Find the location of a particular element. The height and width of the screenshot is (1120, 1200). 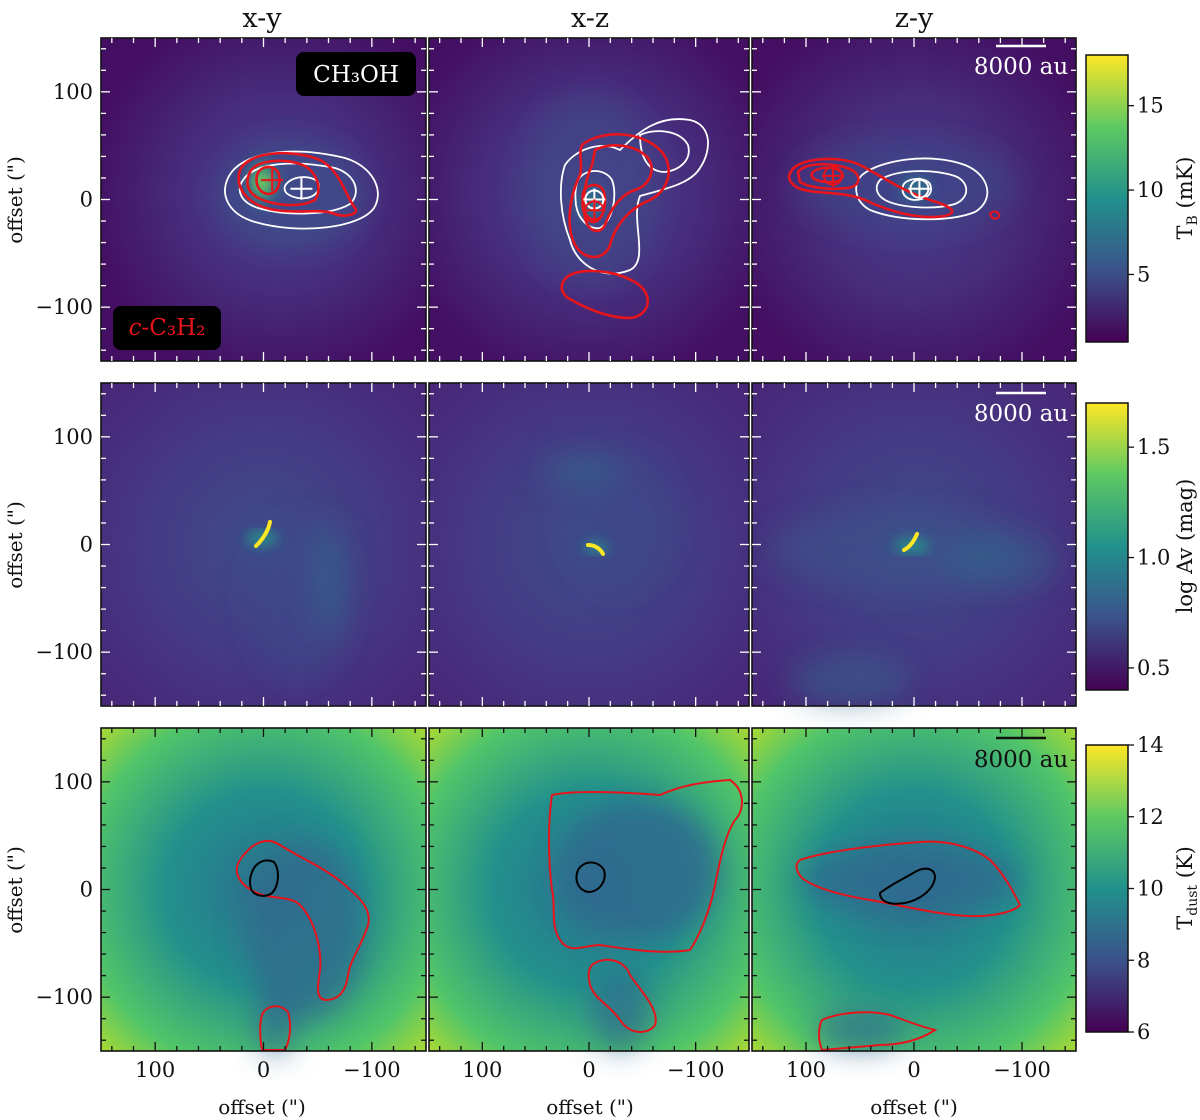

tdust-contour-xz-inner is located at coordinates (590, 877).